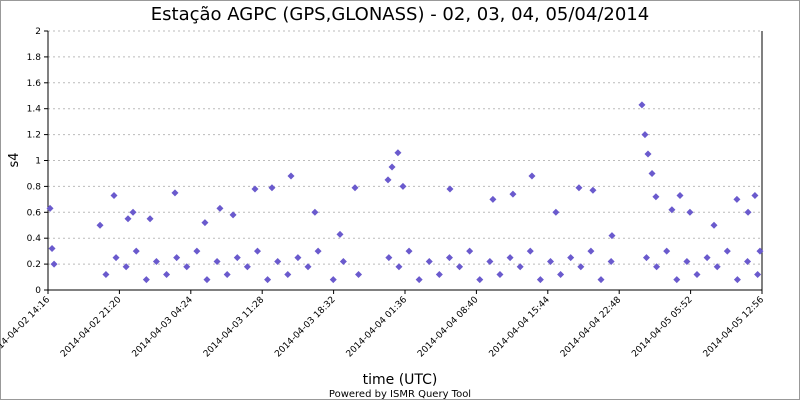  What do you see at coordinates (34, 265) in the screenshot?
I see `y-tick-label: 0.2` at bounding box center [34, 265].